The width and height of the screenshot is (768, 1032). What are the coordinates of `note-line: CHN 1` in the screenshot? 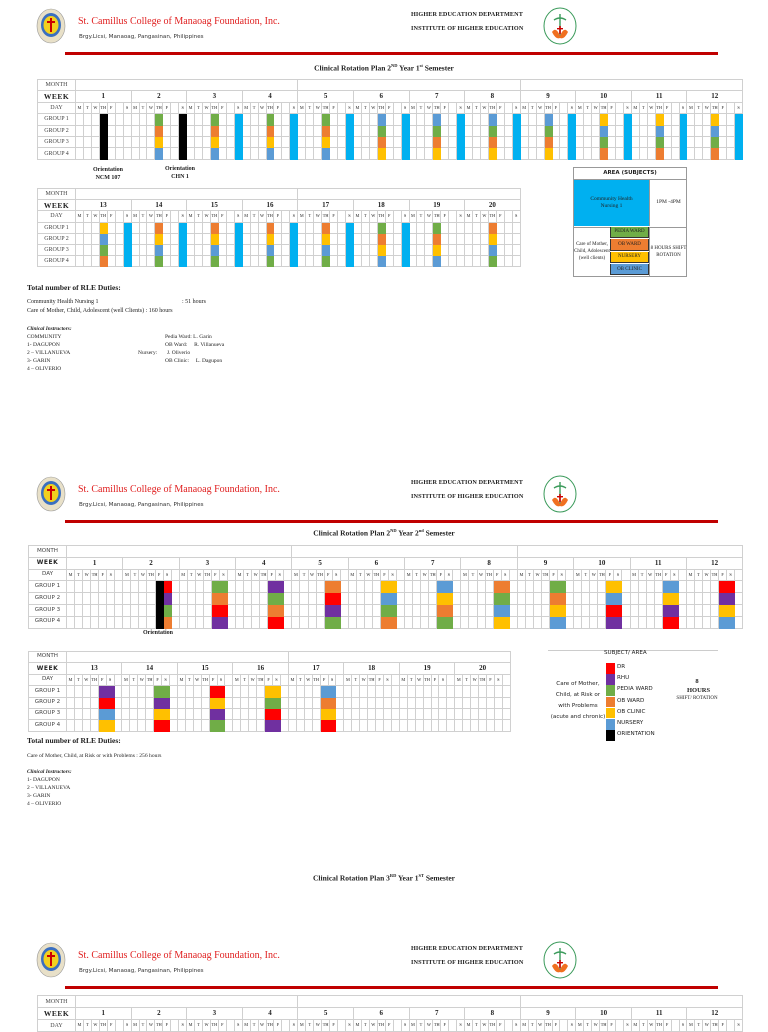 It's located at (180, 176).